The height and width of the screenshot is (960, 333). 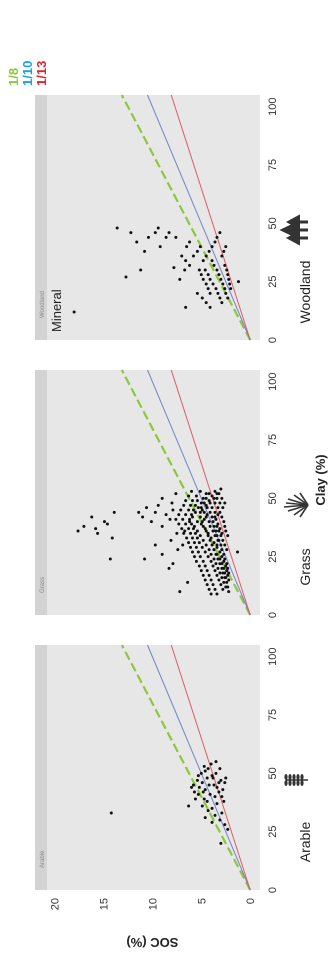 What do you see at coordinates (296, 505) in the screenshot?
I see `grass-icon` at bounding box center [296, 505].